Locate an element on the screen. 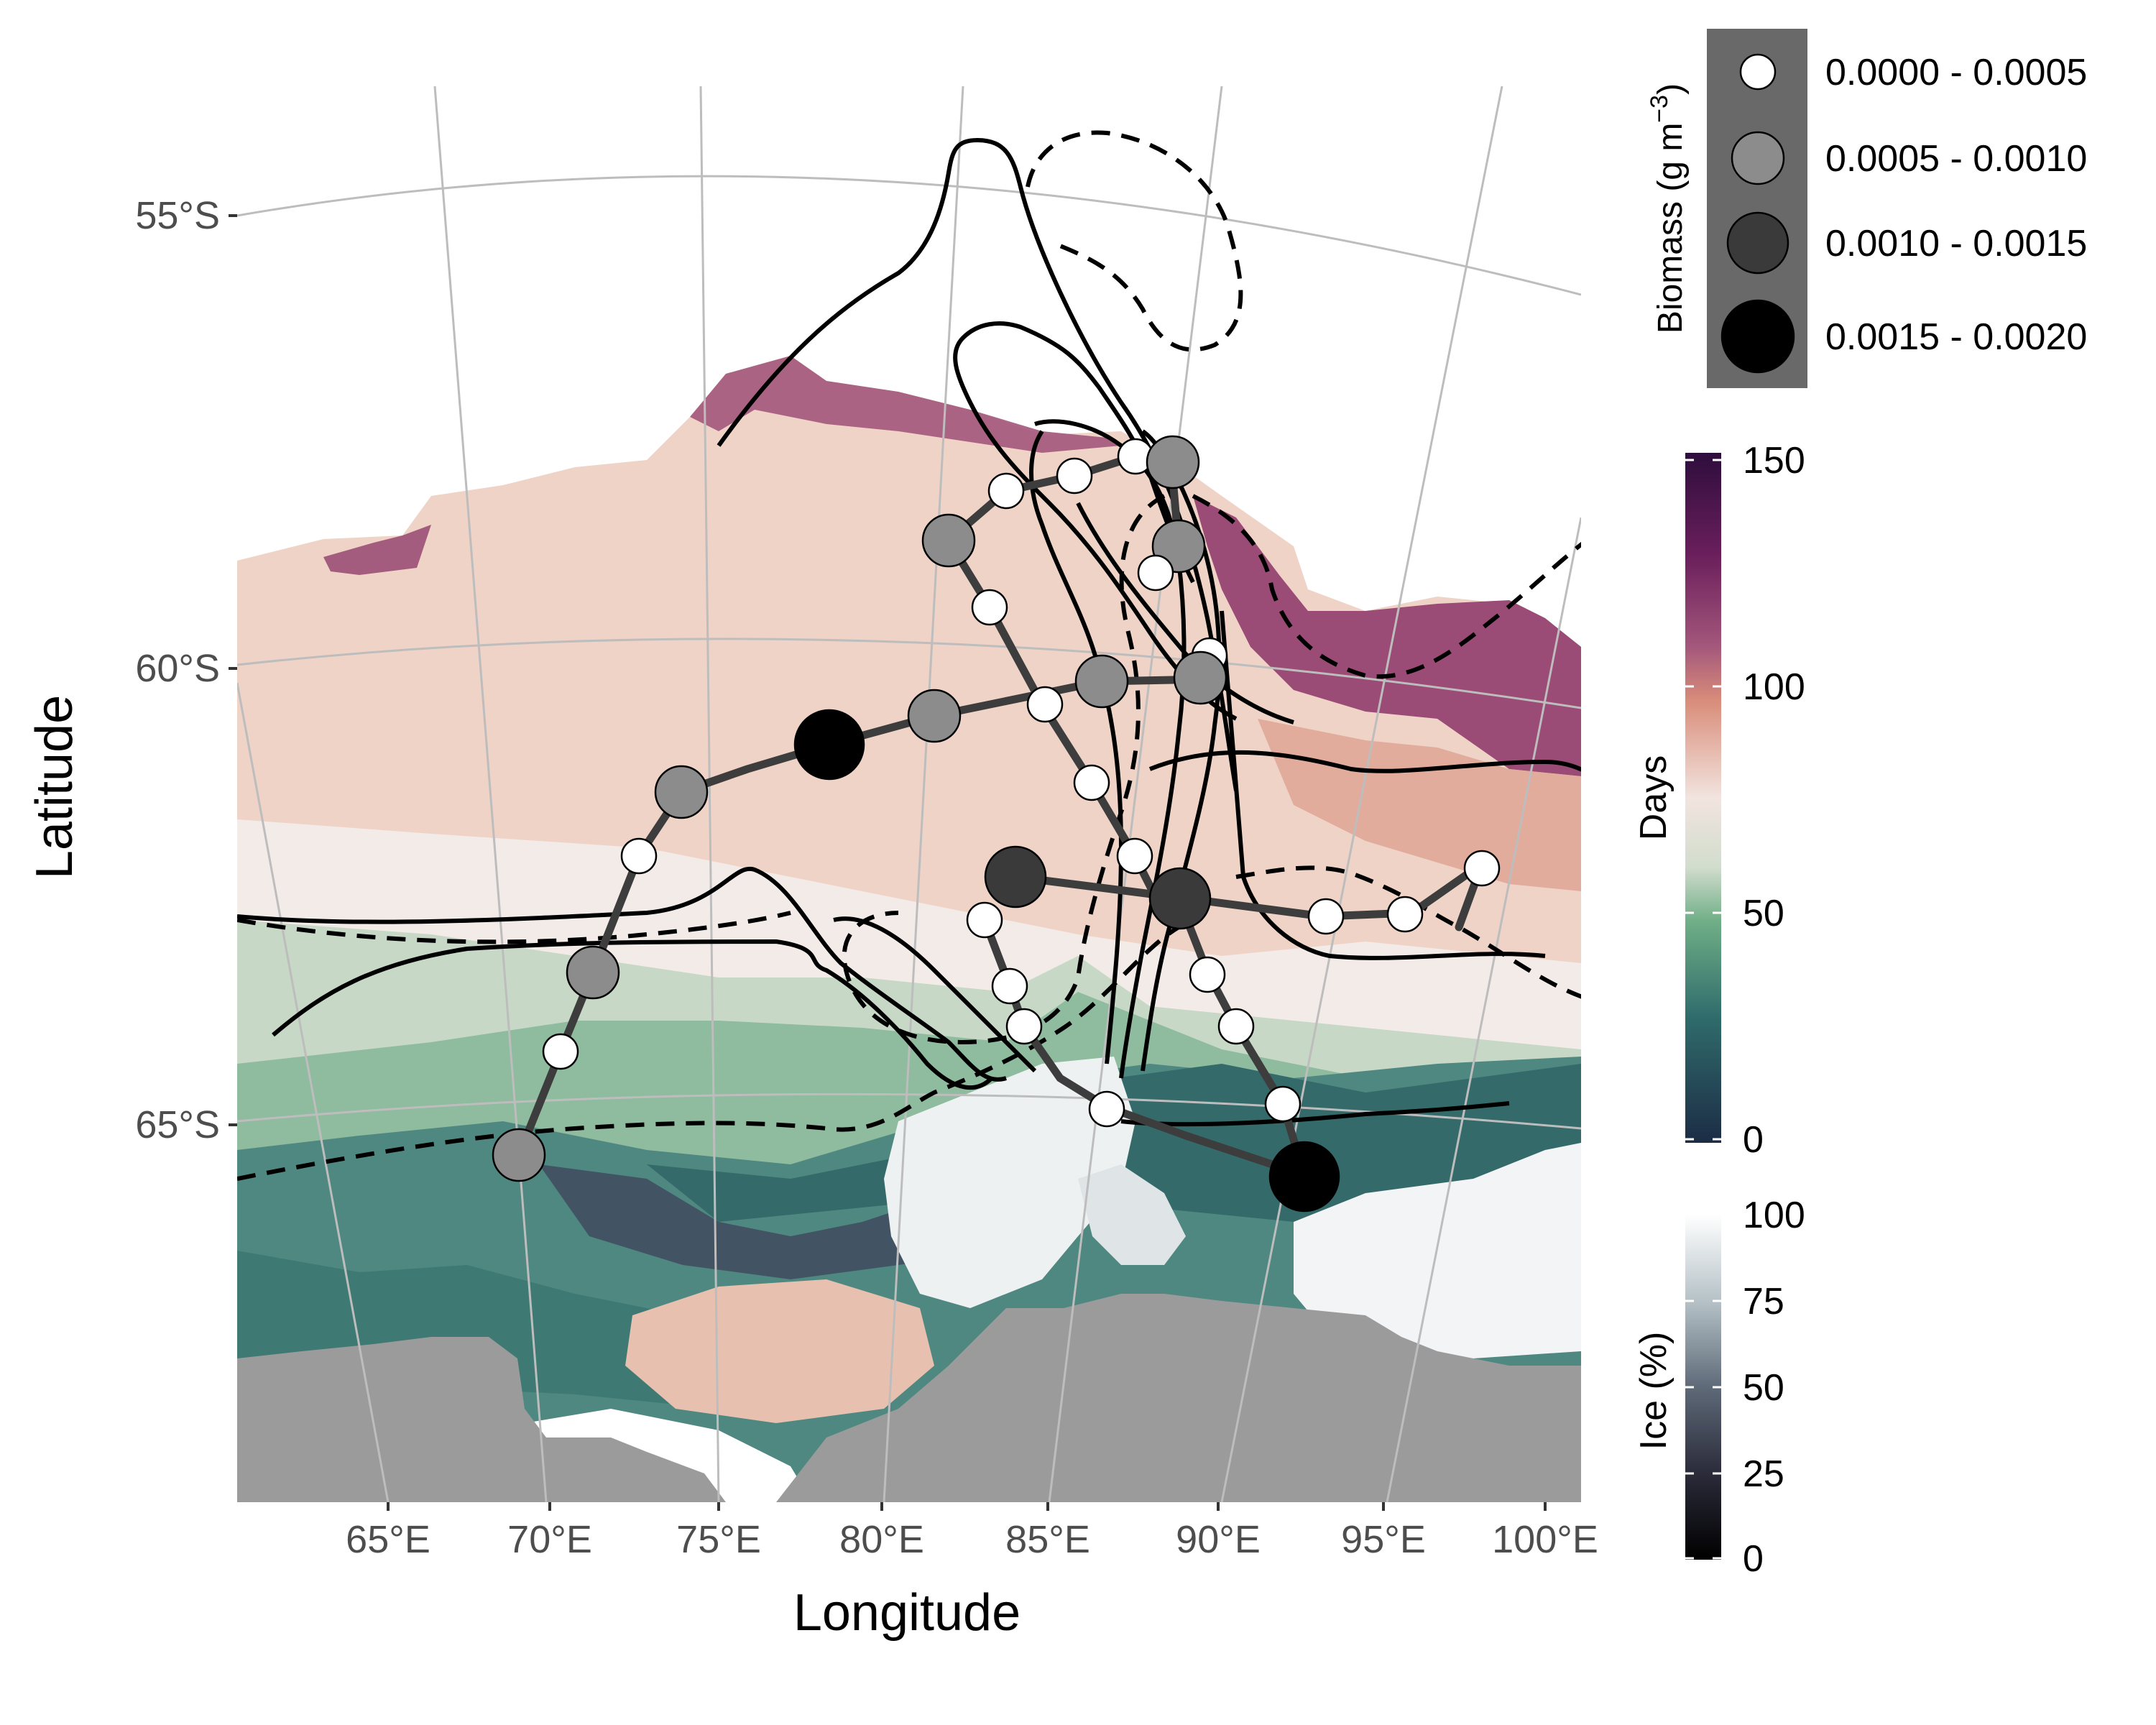  y-tick-label: 60°S is located at coordinates (177, 668).